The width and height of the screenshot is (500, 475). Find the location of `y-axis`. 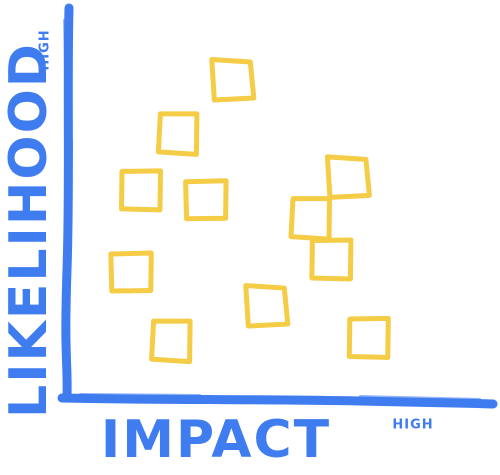

y-axis is located at coordinates (67, 203).